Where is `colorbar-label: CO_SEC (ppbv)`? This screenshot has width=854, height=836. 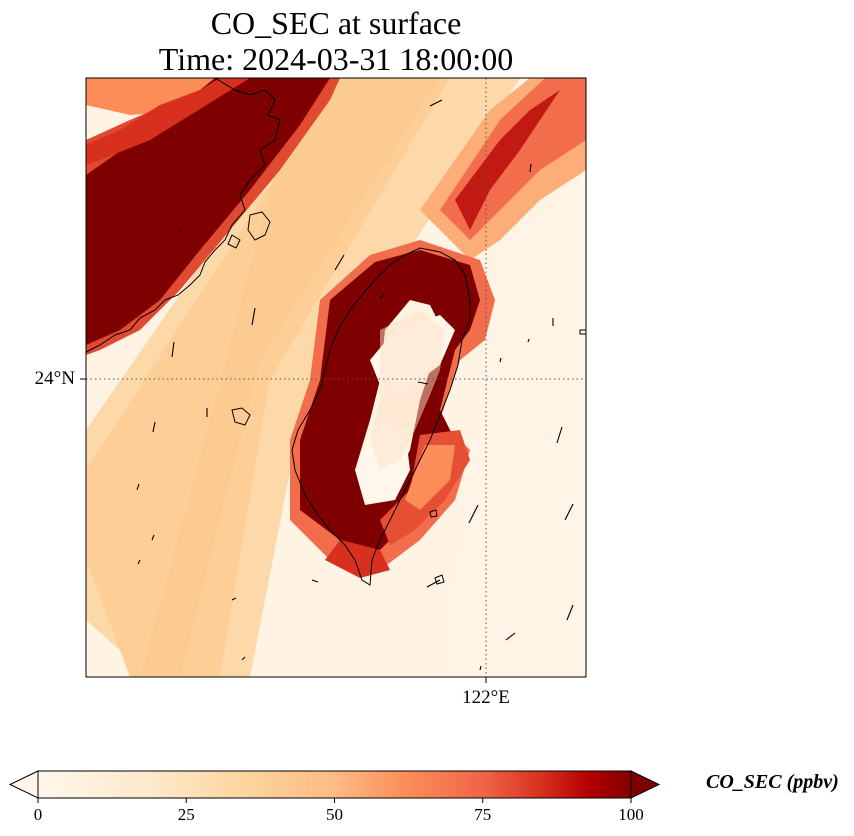
colorbar-label: CO_SEC (ppbv) is located at coordinates (772, 782).